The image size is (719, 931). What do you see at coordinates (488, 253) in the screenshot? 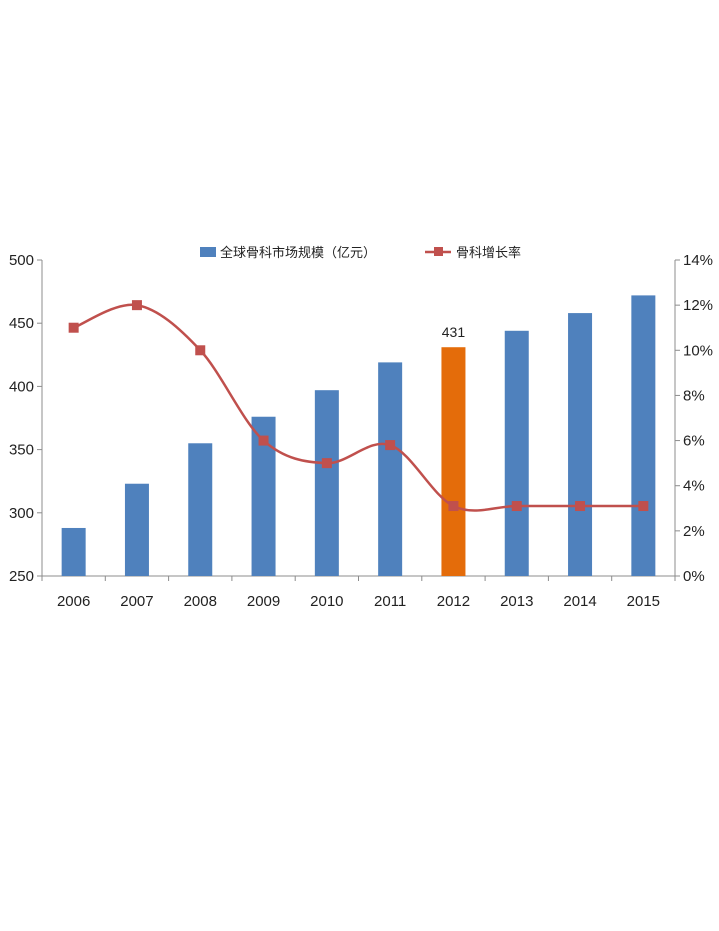
I see `legend-line-label: 骨科增长率` at bounding box center [488, 253].